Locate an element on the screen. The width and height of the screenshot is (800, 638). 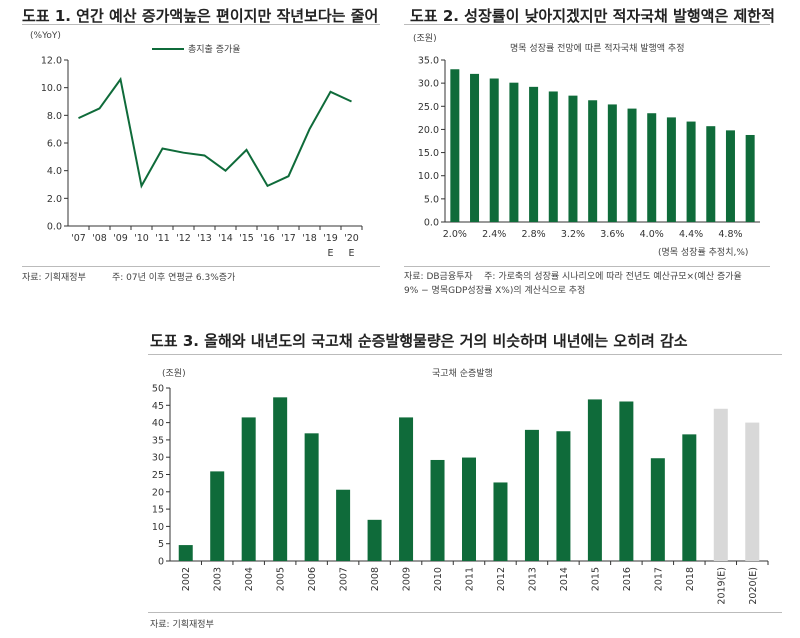
x-tick-label: 2017 is located at coordinates (658, 579).